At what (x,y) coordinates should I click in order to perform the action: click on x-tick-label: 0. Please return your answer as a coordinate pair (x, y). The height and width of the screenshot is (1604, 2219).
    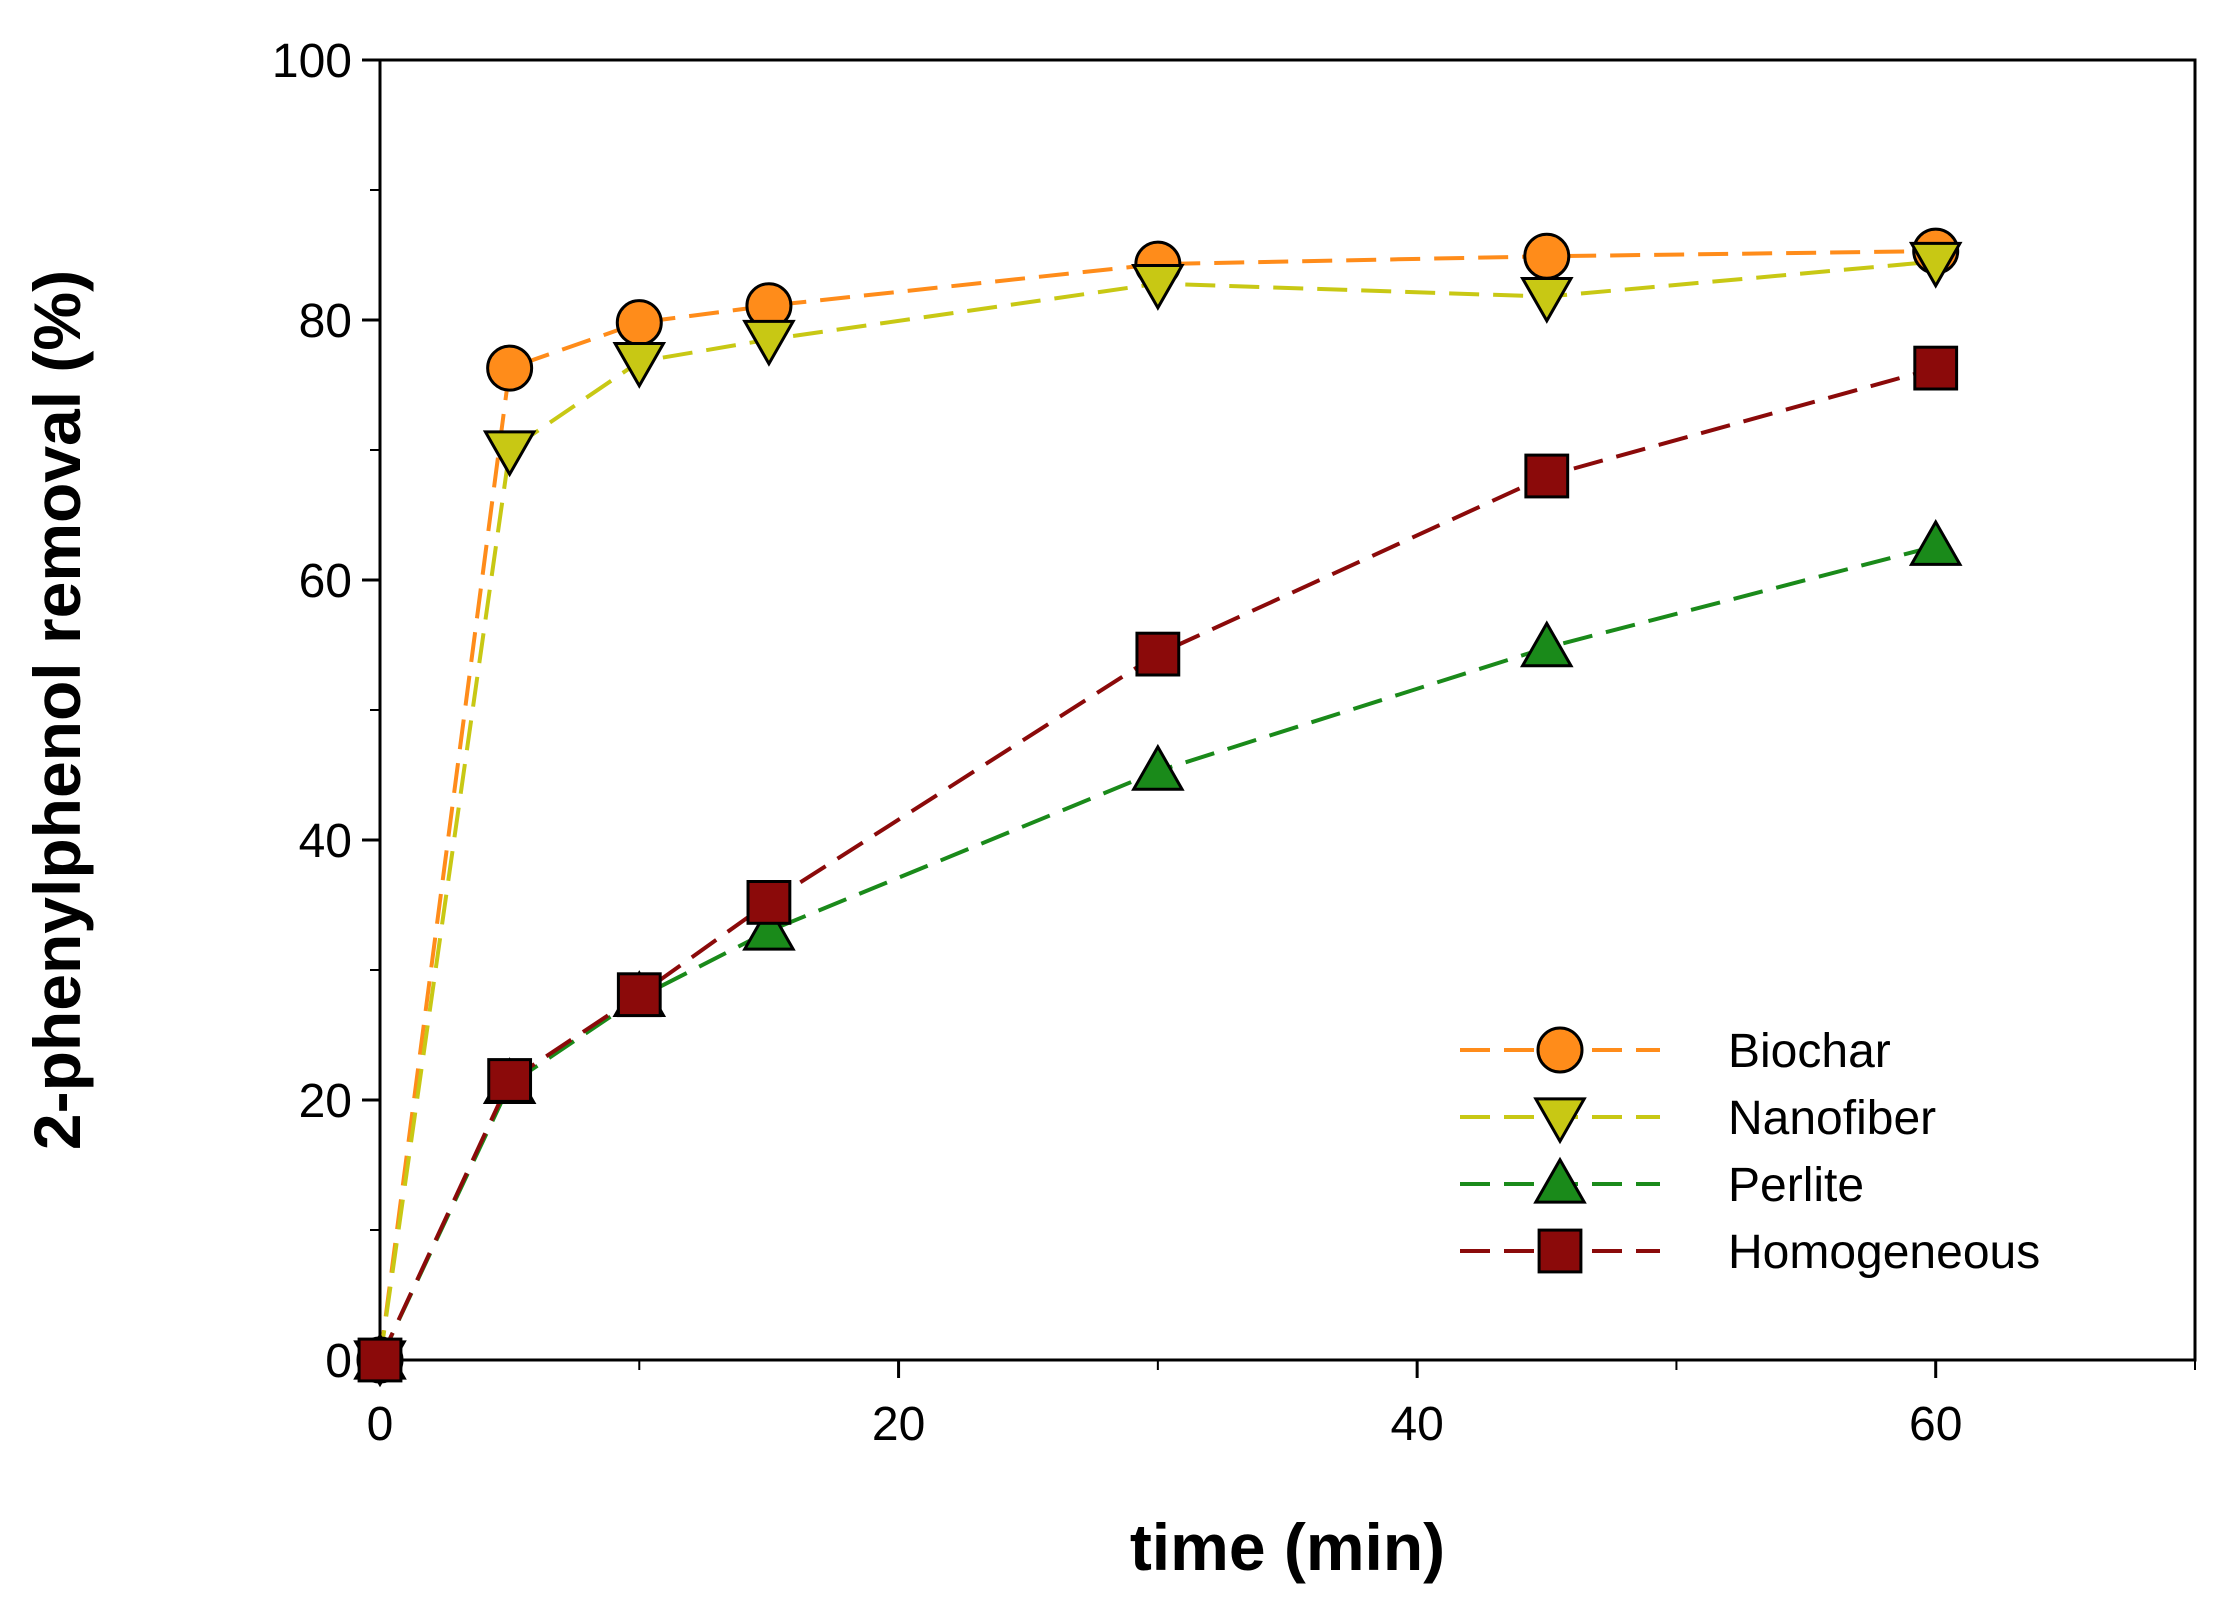
    Looking at the image, I should click on (380, 1424).